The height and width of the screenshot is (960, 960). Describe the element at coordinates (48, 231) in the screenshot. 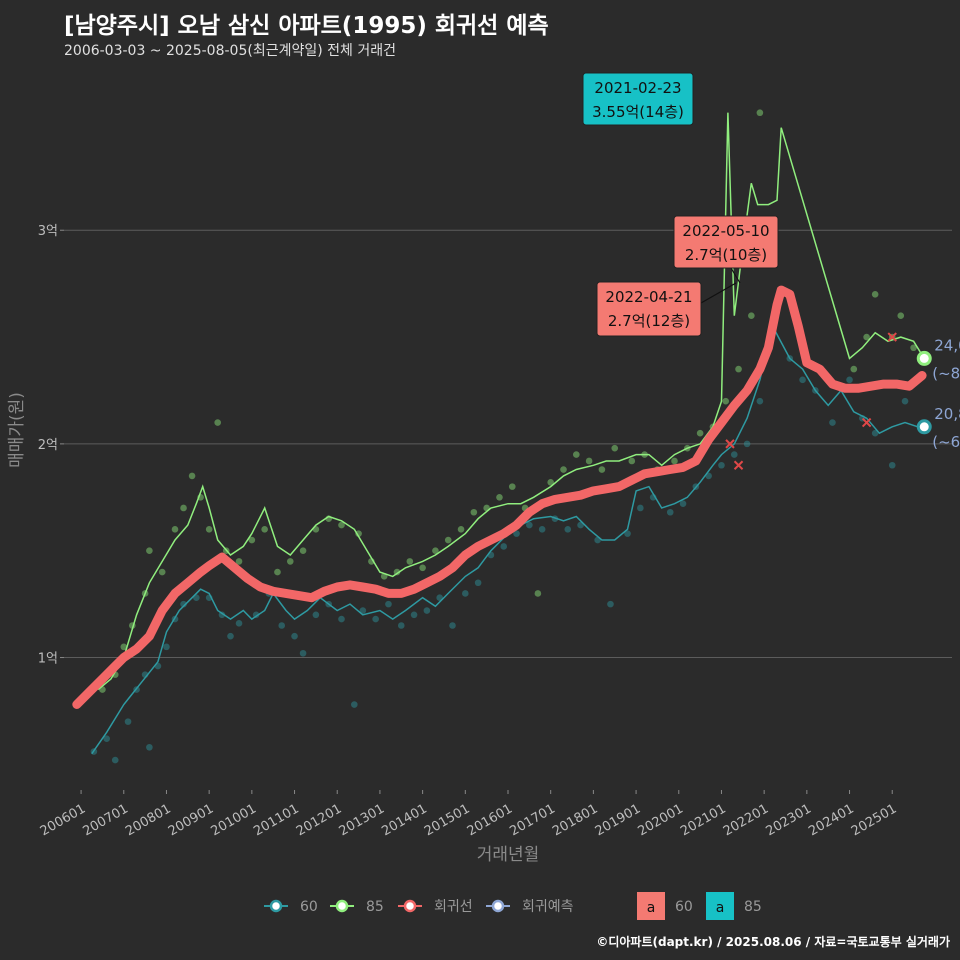

I see `y-tick-label: 3억` at that location.